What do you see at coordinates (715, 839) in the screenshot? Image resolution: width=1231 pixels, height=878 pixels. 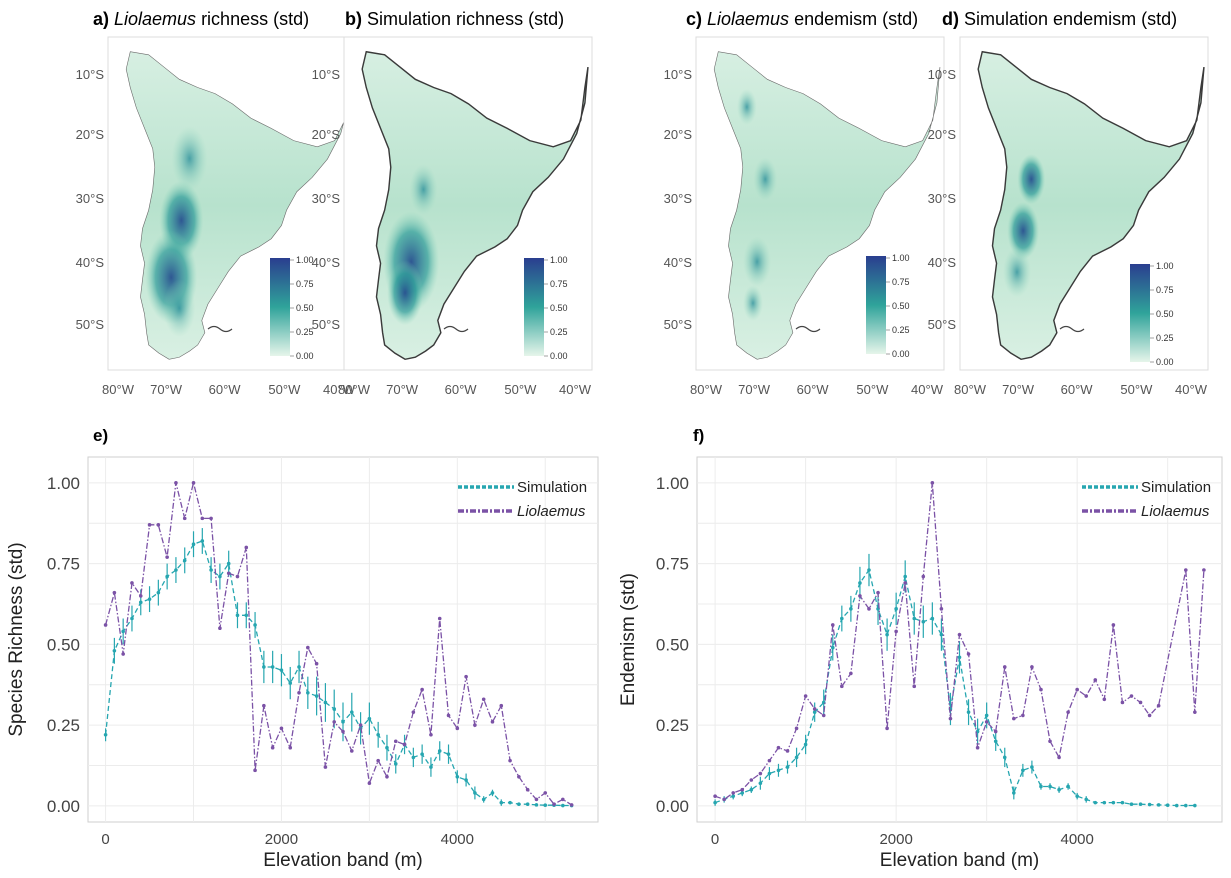 I see `x-tick-label: 0` at bounding box center [715, 839].